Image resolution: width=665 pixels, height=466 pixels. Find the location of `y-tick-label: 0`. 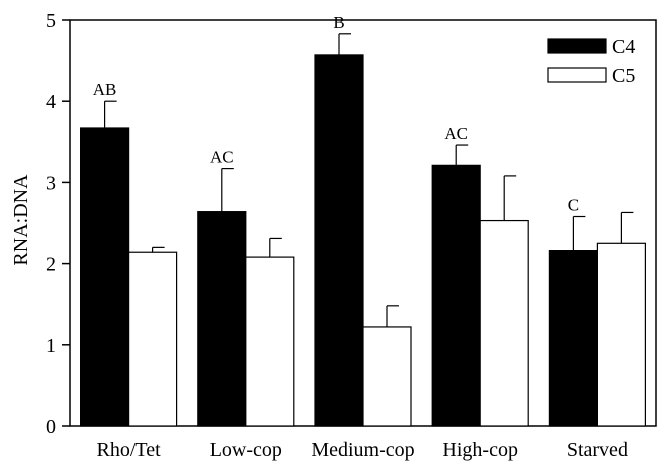

y-tick-label: 0 is located at coordinates (51, 427).